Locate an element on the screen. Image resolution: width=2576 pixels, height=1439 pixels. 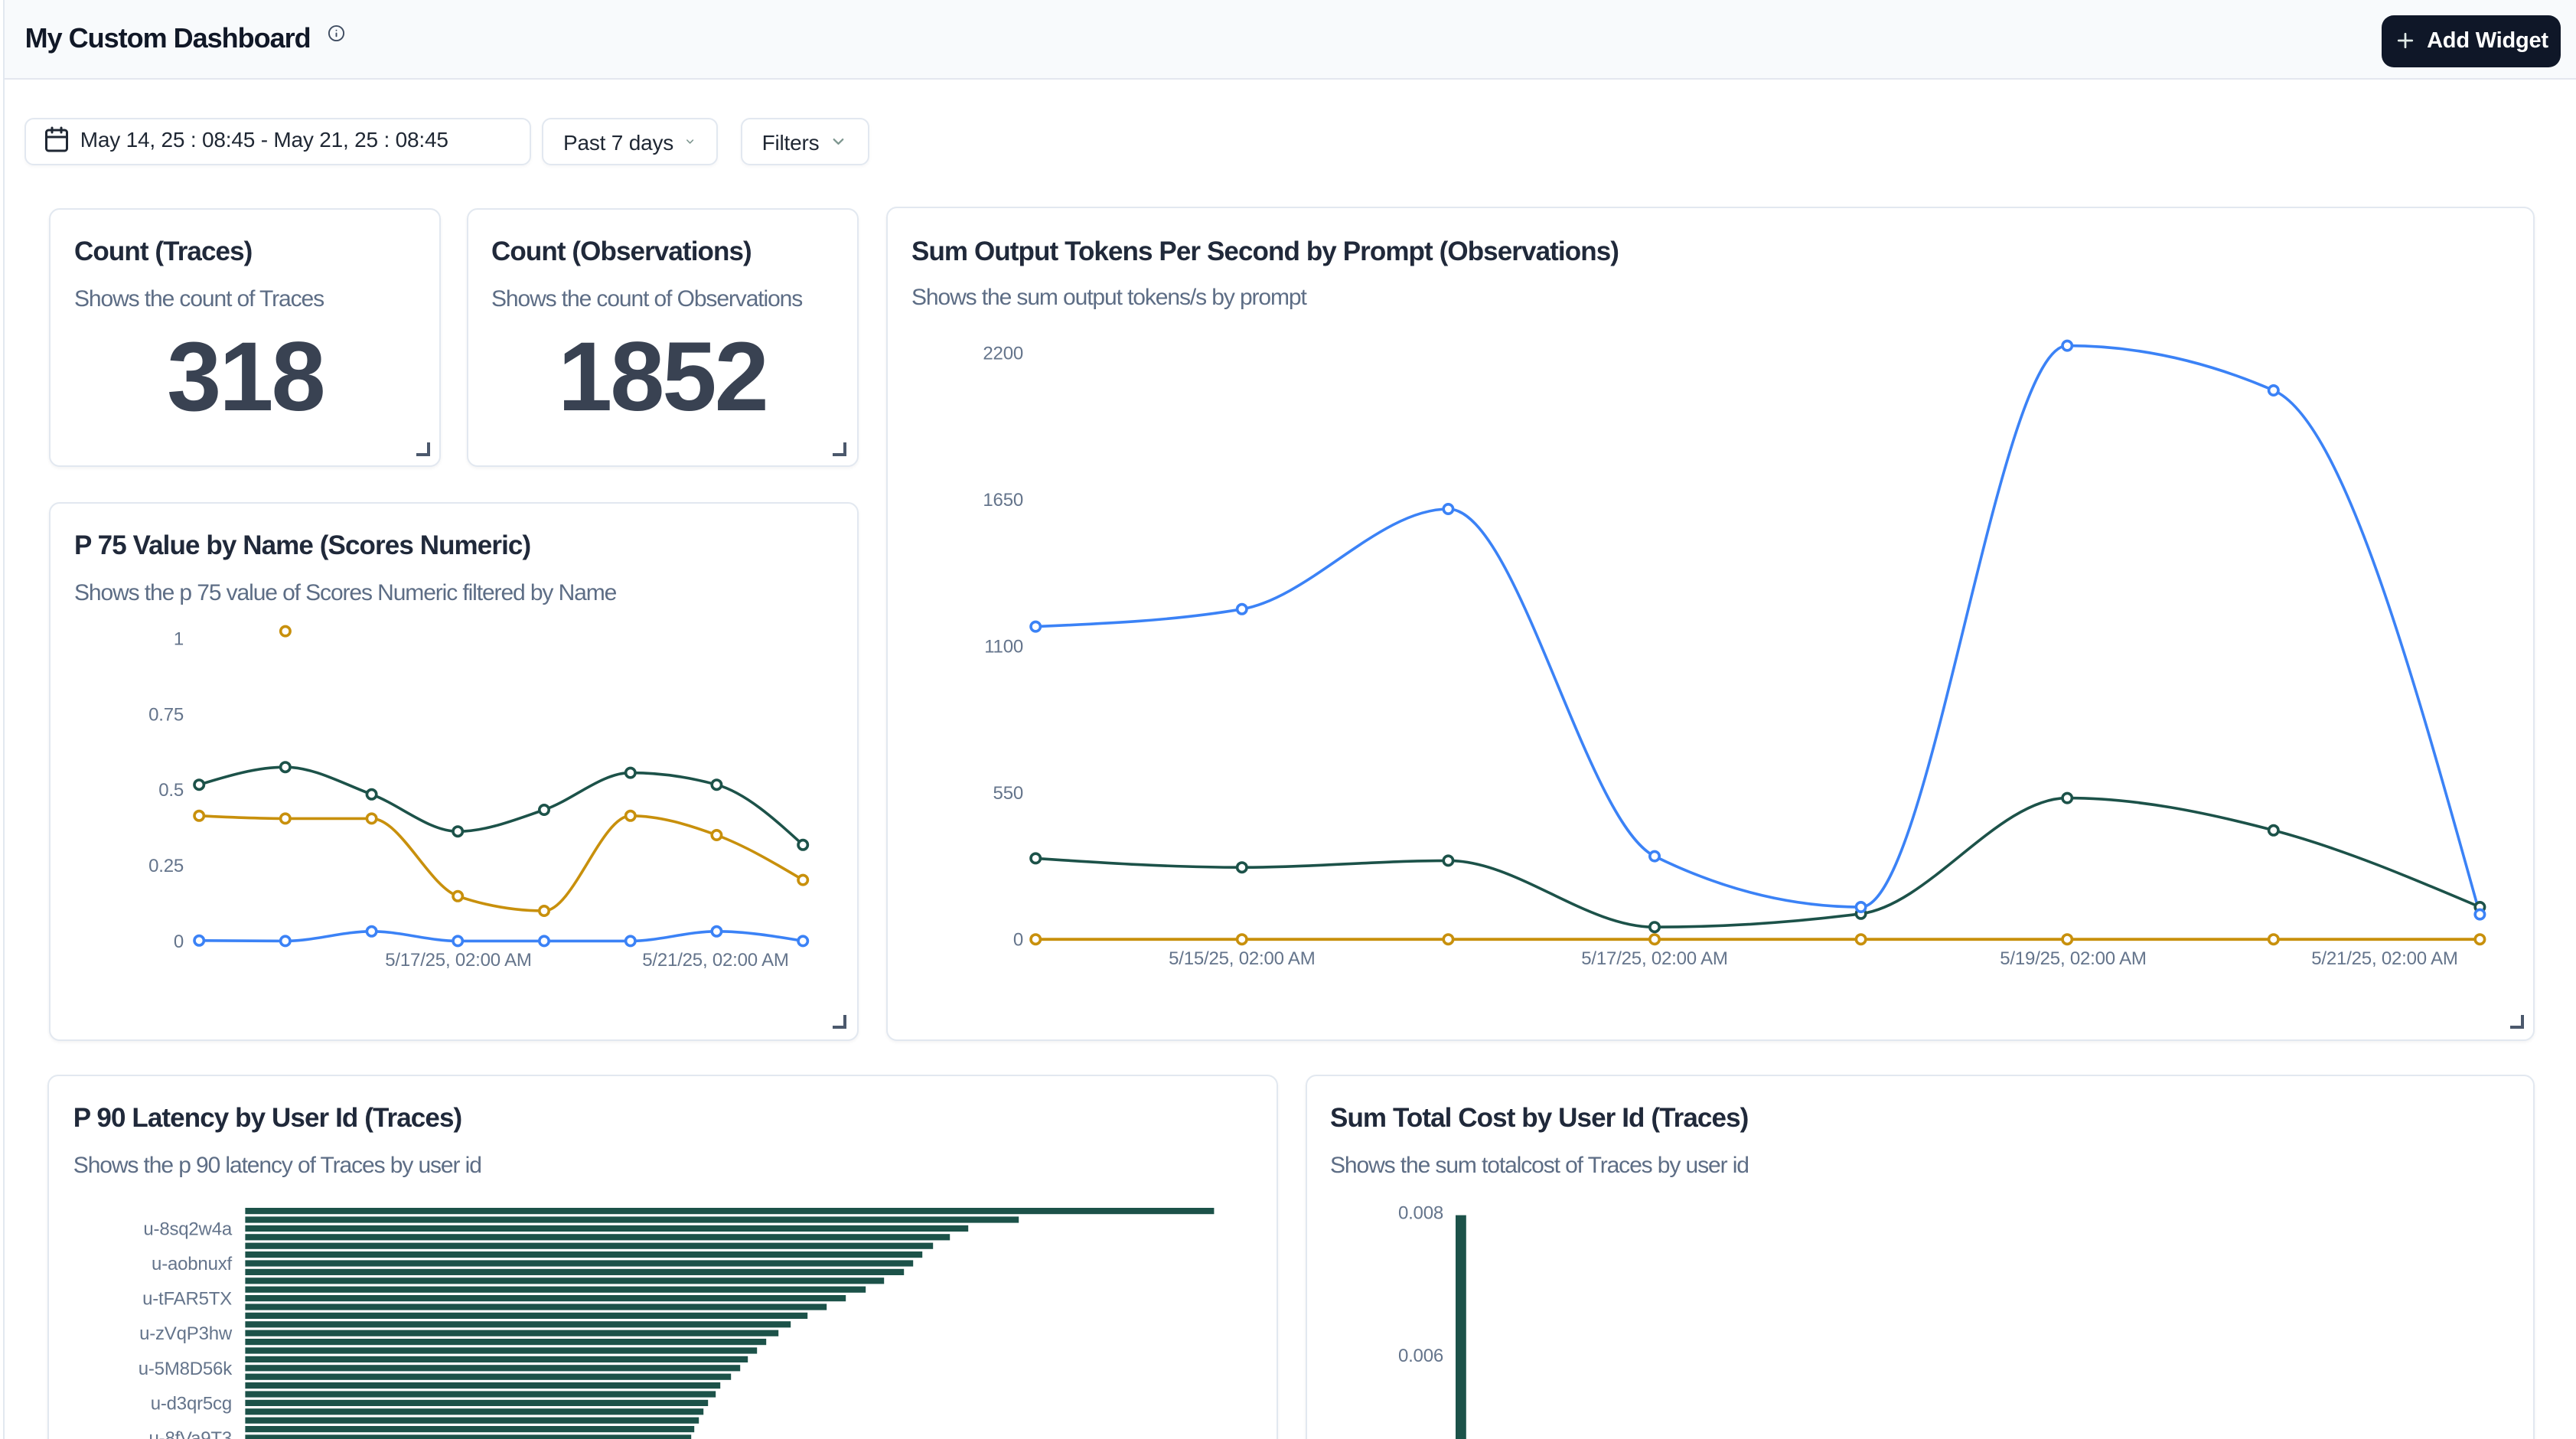
svg-text: 1 is located at coordinates (179, 638).